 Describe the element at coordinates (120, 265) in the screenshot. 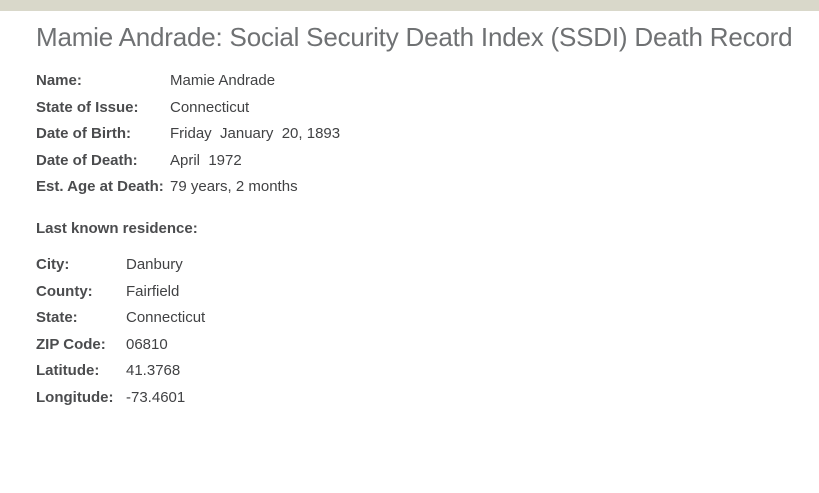

I see `table-row: City: Danbury` at that location.